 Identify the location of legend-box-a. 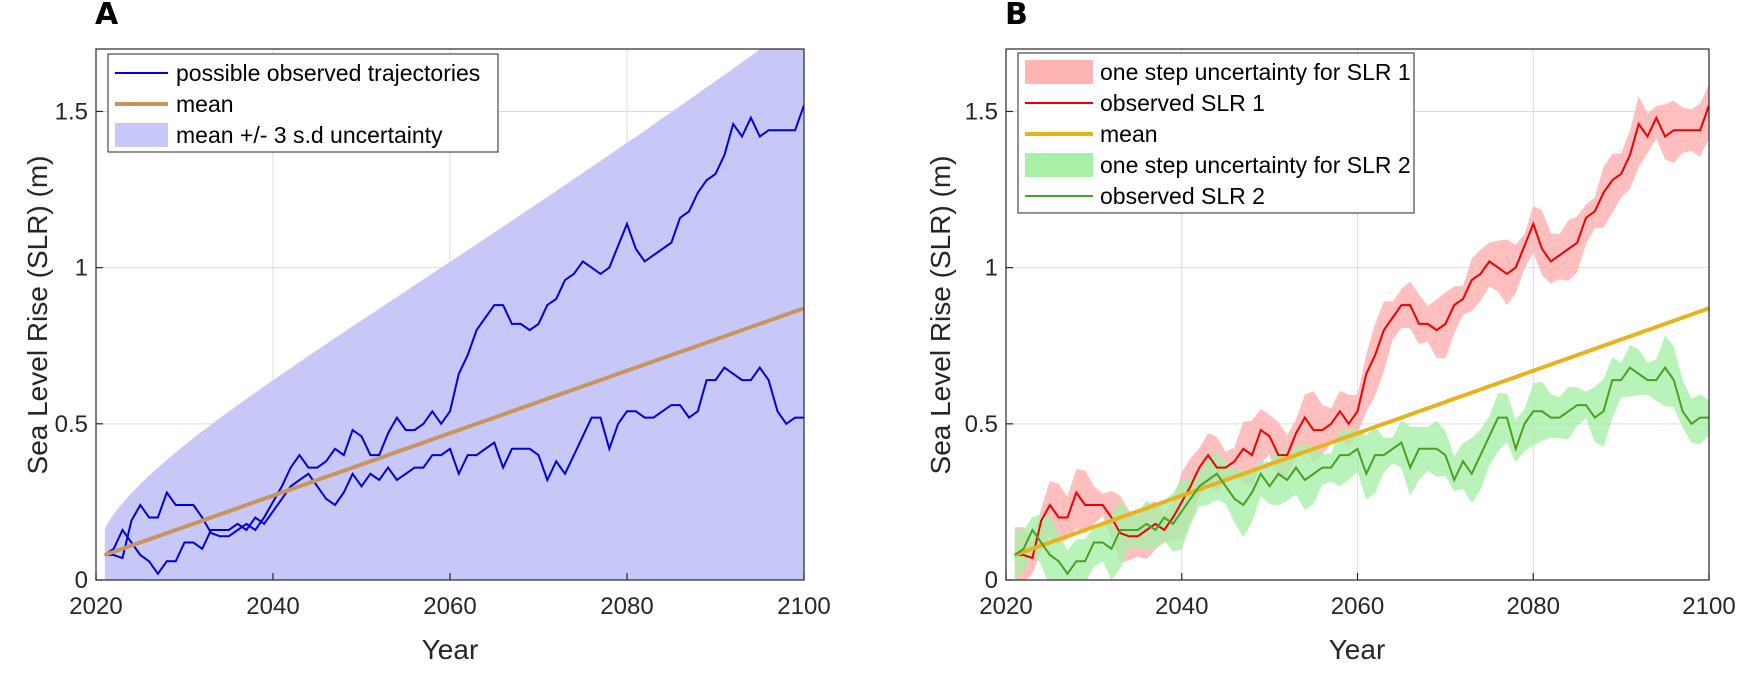
(303, 103).